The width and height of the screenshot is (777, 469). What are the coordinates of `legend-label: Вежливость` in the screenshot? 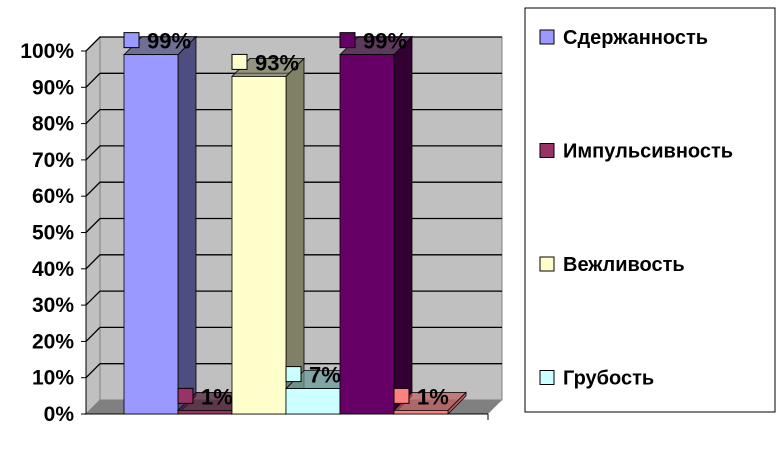 It's located at (624, 265).